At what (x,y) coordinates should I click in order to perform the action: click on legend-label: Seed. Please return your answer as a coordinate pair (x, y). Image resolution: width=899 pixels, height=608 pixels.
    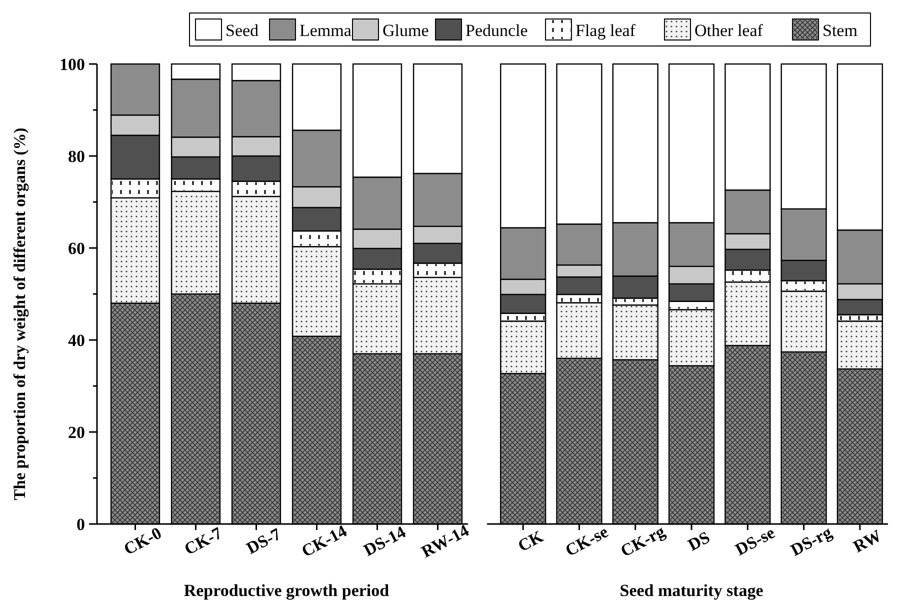
    Looking at the image, I should click on (243, 30).